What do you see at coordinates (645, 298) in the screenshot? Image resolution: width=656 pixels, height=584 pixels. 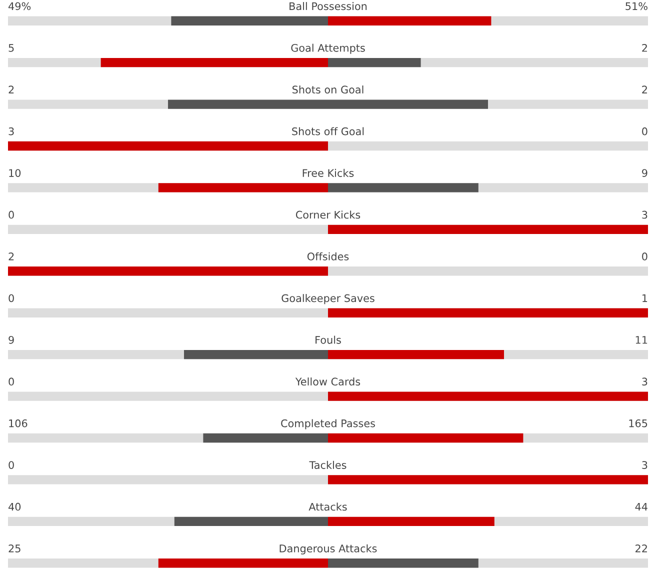 I see `annotation: 1` at bounding box center [645, 298].